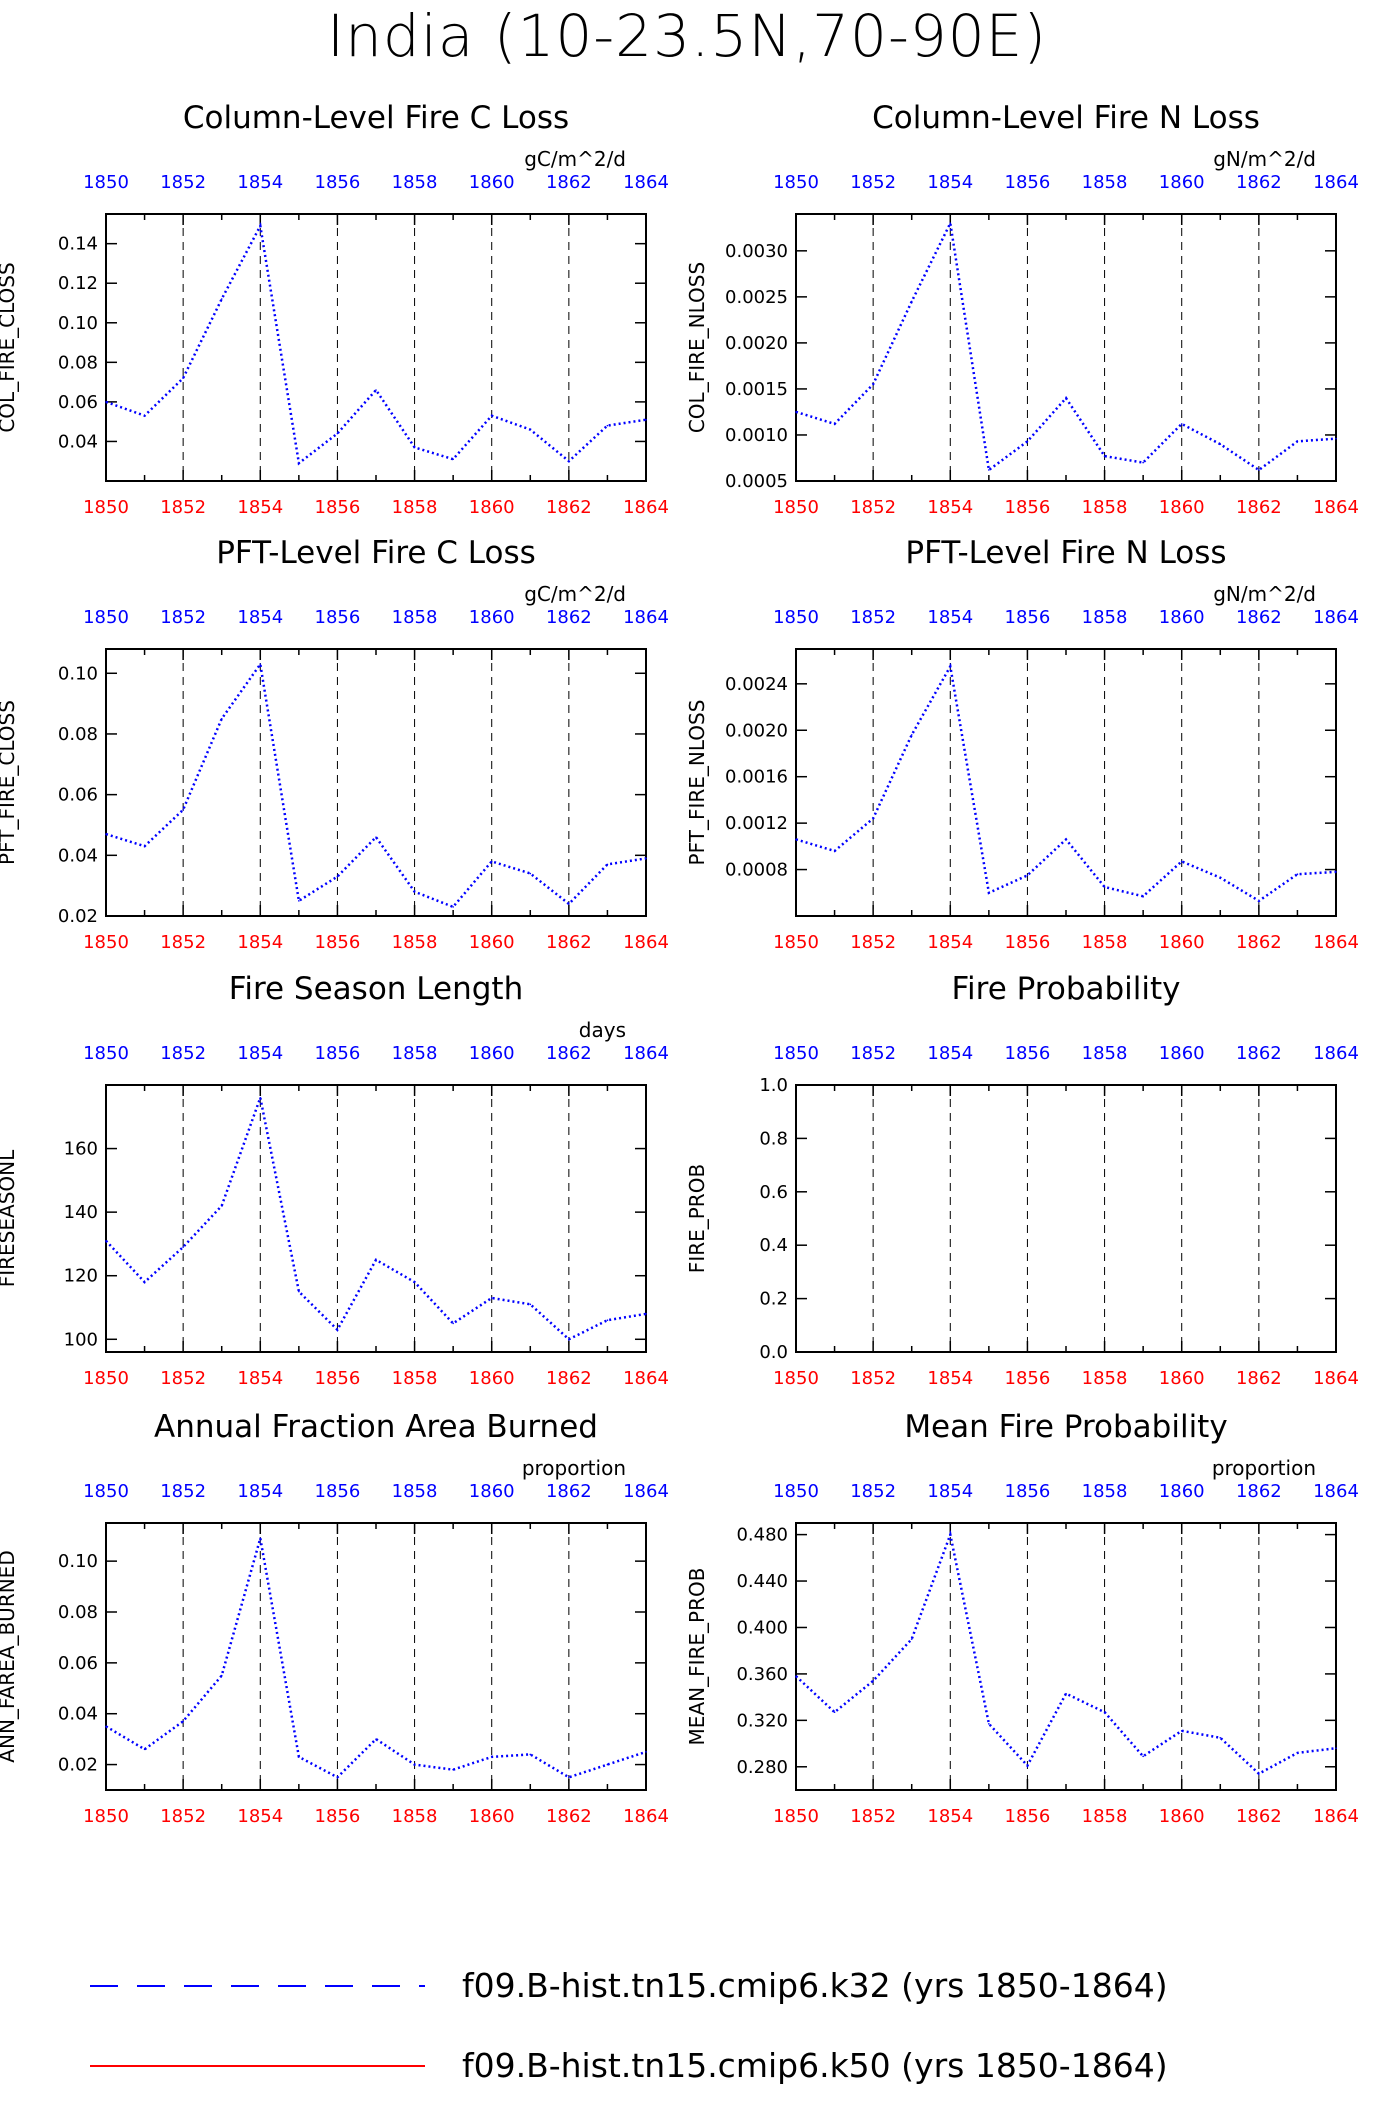 This screenshot has width=1374, height=2119. Describe the element at coordinates (756, 684) in the screenshot. I see `y-tick-label: 0.0024` at that location.